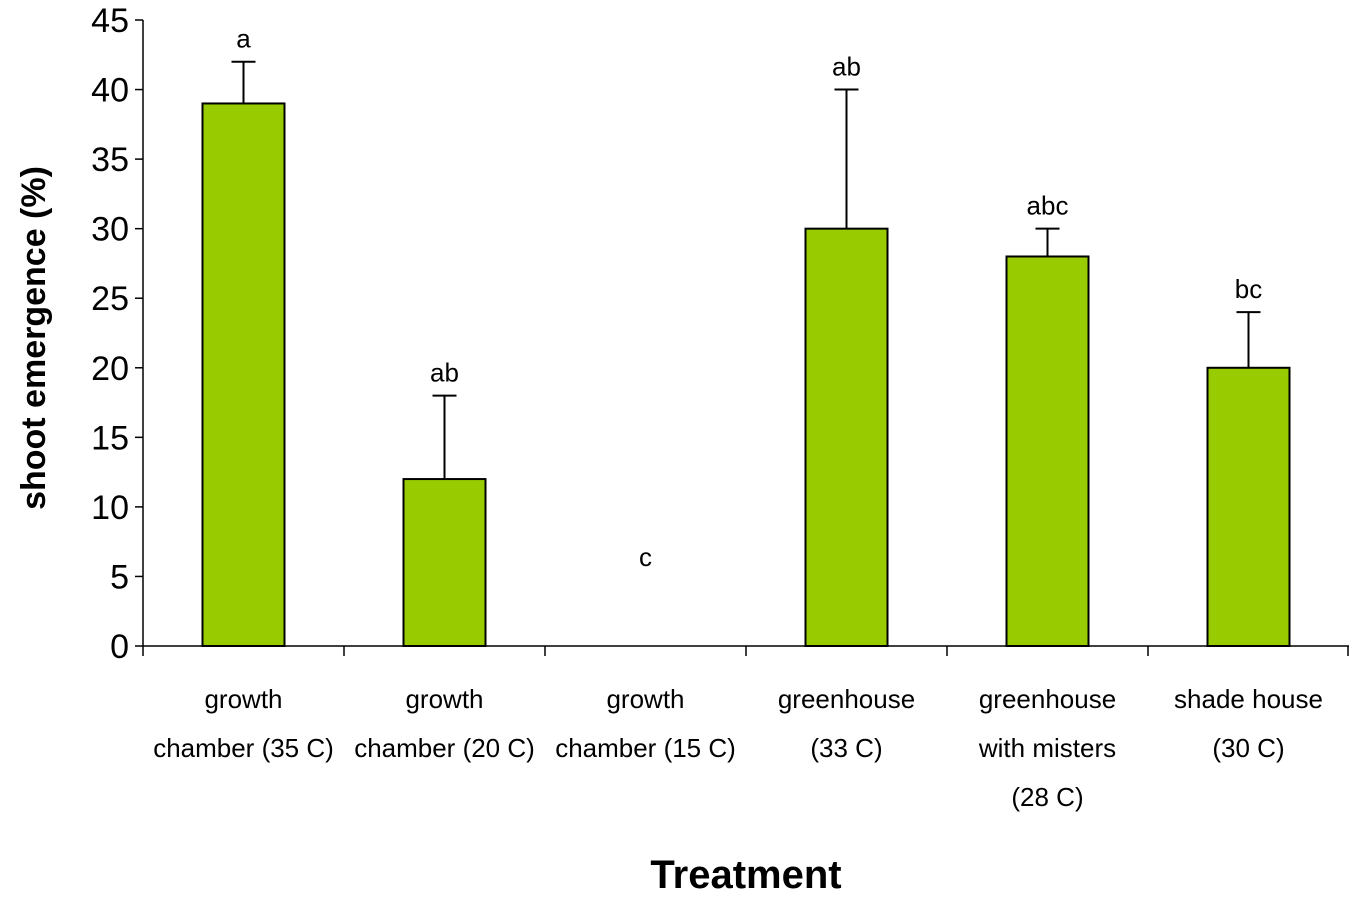  I want to click on y-tick-label: 30, so click(110, 230).